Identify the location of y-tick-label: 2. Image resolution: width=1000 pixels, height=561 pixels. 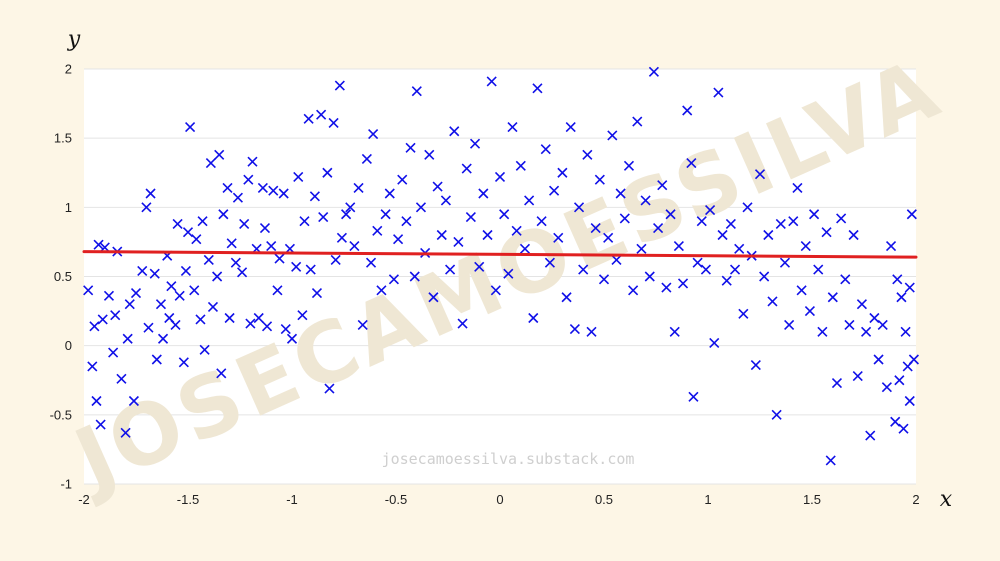
(68, 69).